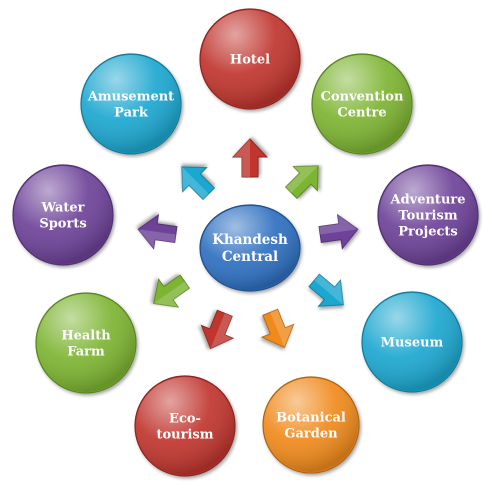 This screenshot has width=499, height=490. I want to click on node-water-sports: Water Sports, so click(63, 215).